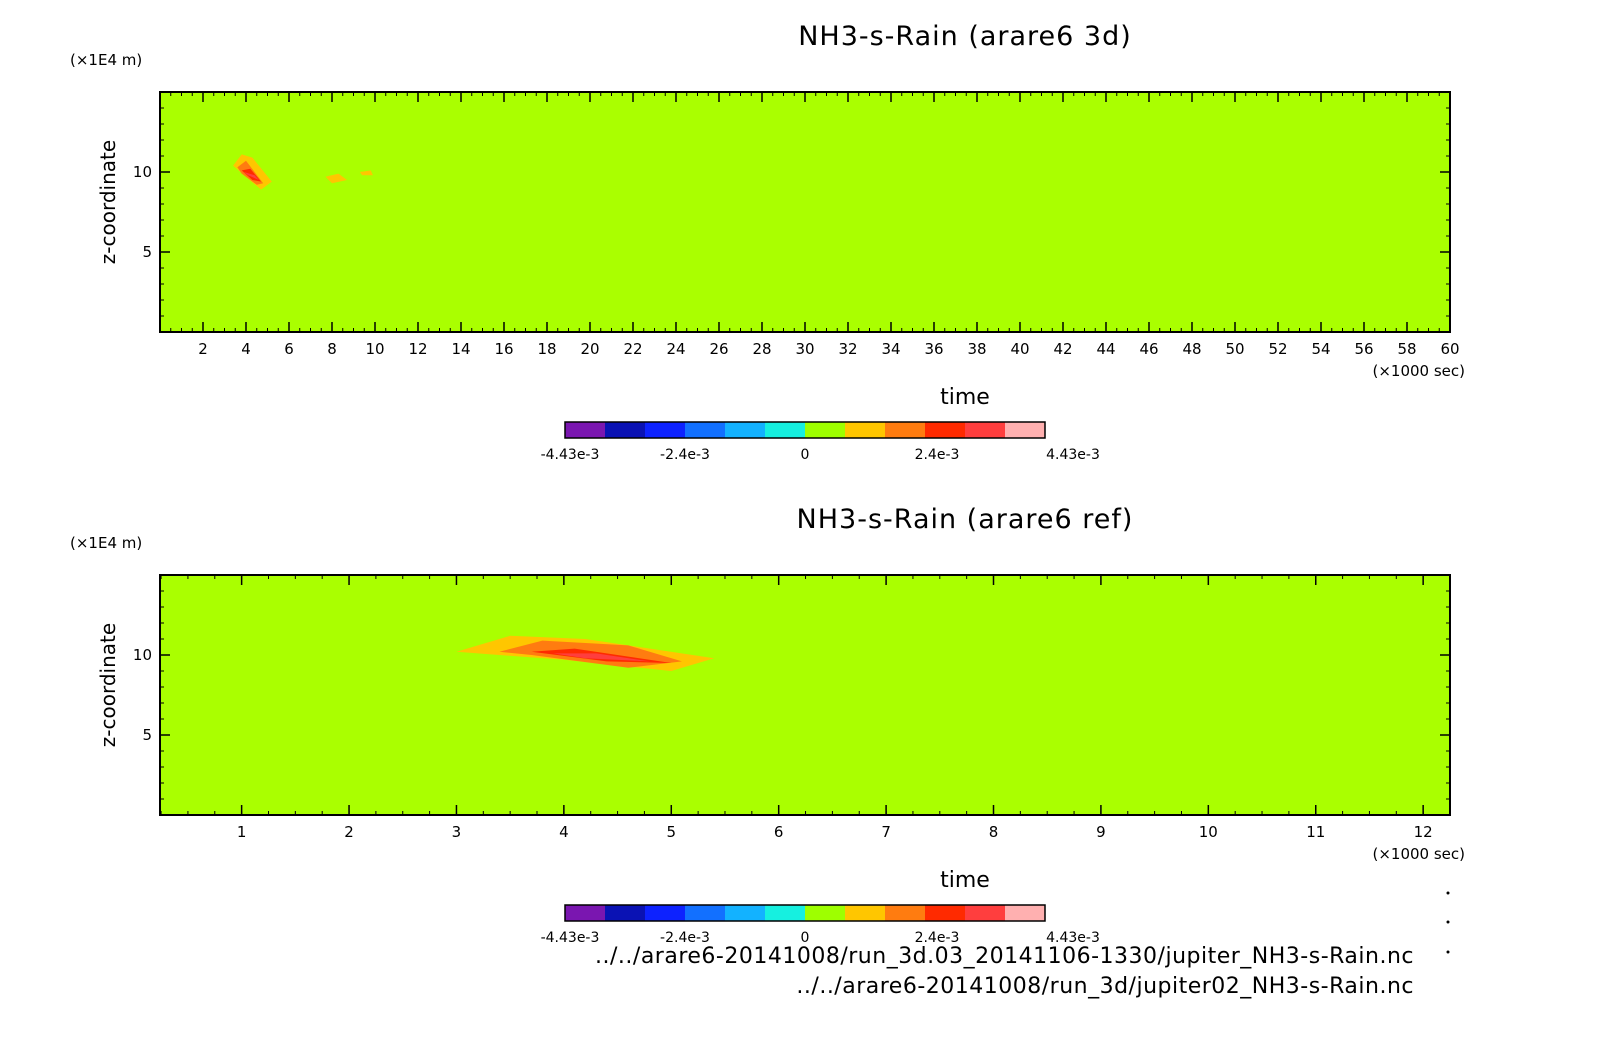 Image resolution: width=1604 pixels, height=1054 pixels. Describe the element at coordinates (965, 36) in the screenshot. I see `chart-title-3d: NH3-s-Rain (arare6 3d)` at that location.